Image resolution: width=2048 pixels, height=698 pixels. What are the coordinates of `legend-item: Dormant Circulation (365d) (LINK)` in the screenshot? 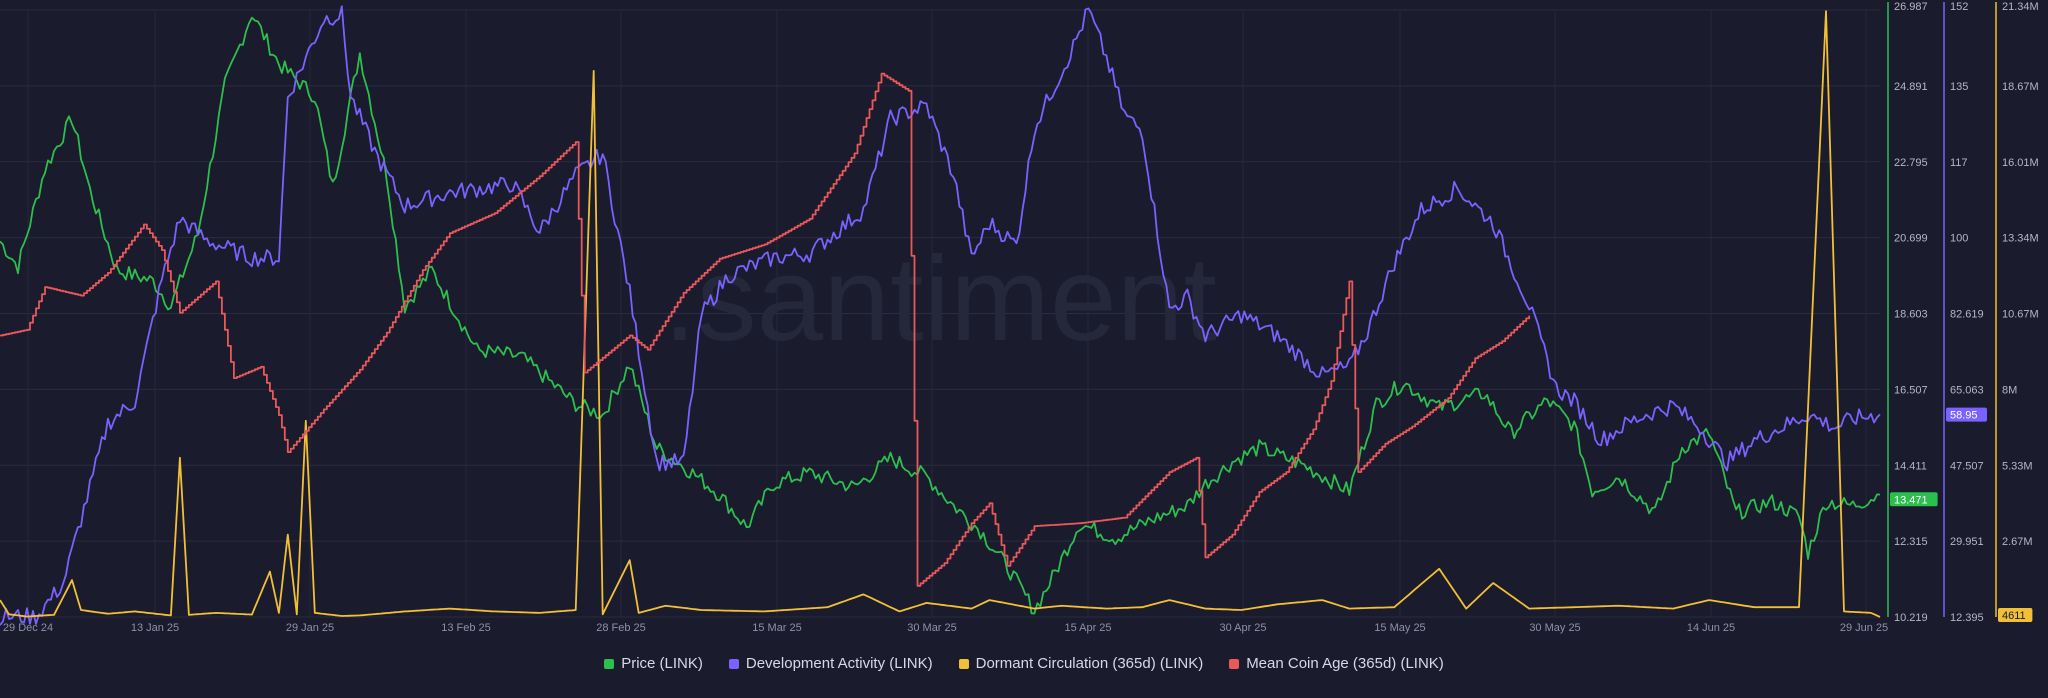 It's located at (1081, 663).